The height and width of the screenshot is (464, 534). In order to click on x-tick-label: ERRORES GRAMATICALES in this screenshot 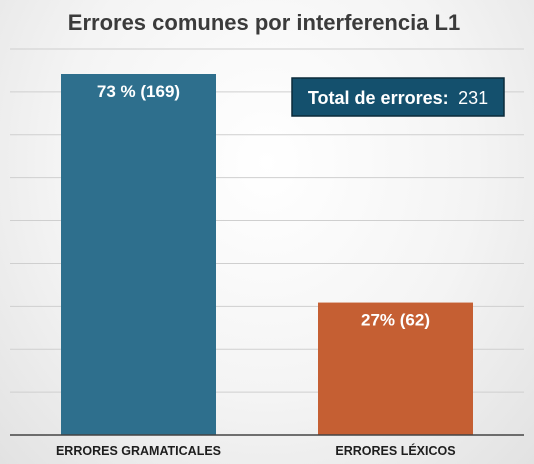, I will do `click(138, 451)`.